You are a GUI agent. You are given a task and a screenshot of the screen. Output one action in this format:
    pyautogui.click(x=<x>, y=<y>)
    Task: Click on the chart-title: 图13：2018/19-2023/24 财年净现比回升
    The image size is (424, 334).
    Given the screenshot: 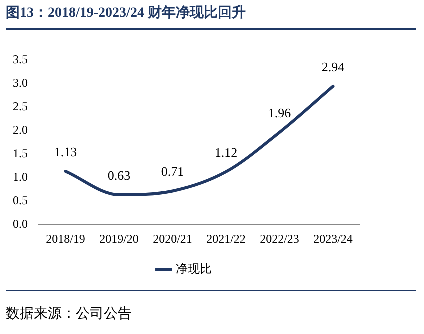 What is the action you would take?
    pyautogui.click(x=211, y=17)
    